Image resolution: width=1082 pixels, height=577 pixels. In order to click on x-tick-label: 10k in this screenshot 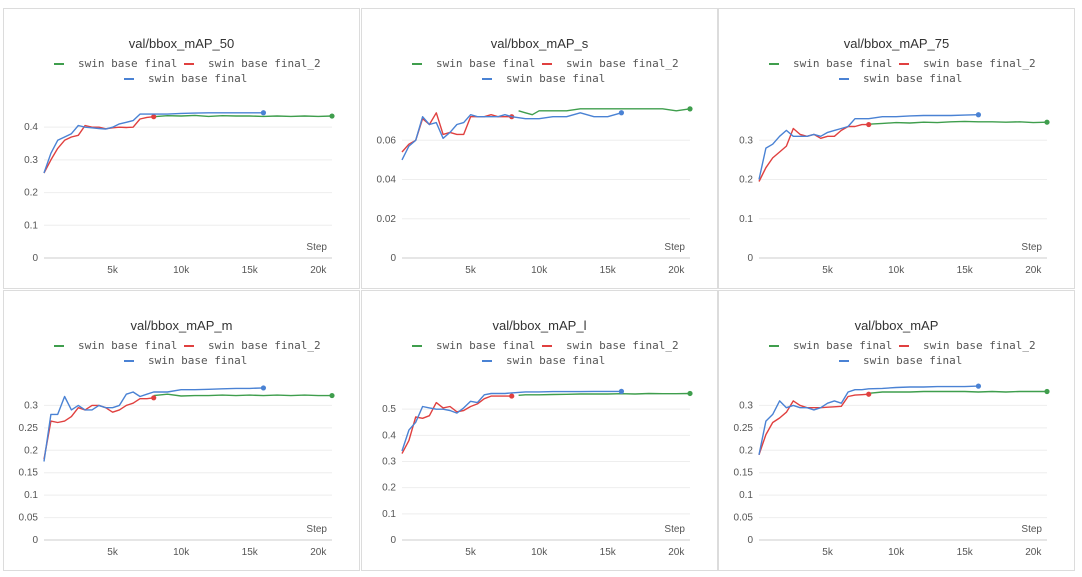, I will do `click(181, 552)`.